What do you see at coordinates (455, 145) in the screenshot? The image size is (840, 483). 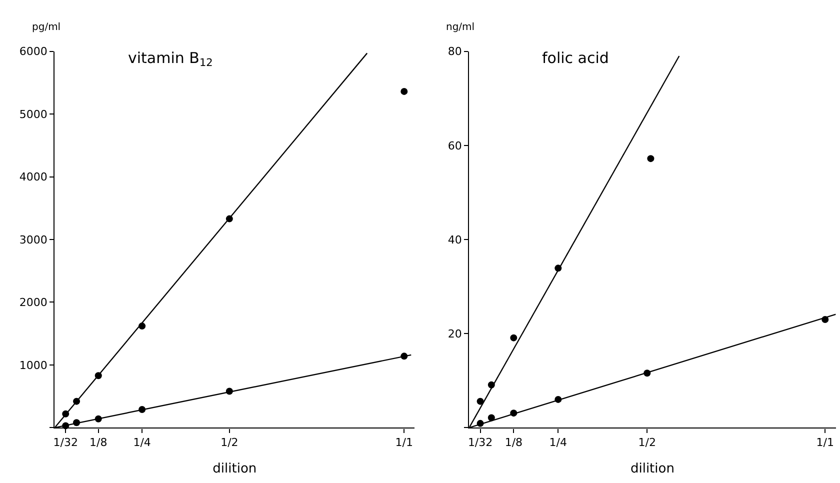 I see `y-tick-label: 60` at bounding box center [455, 145].